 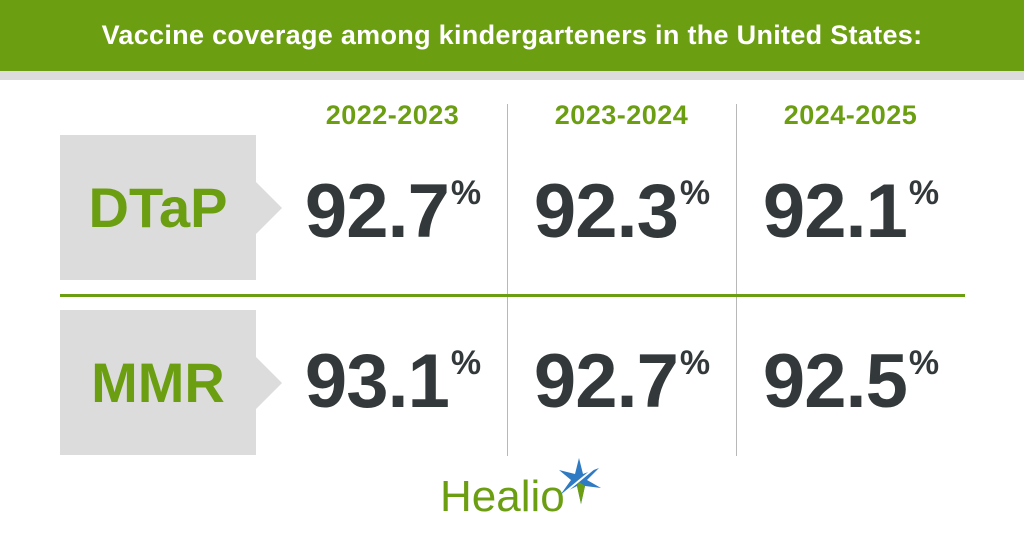 I want to click on star-burst-icon, so click(x=579, y=481).